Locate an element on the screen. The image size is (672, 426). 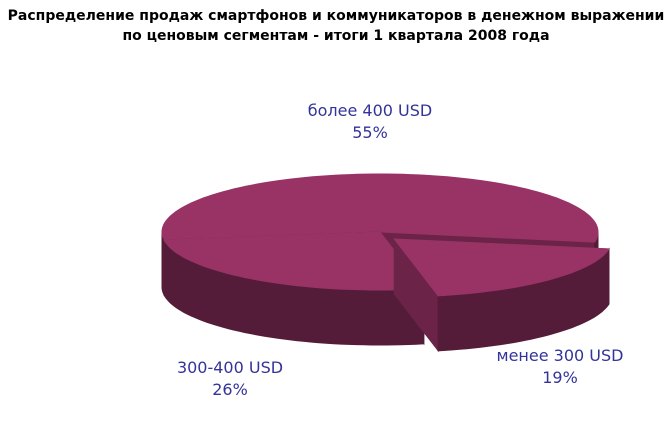
value-label: 26% is located at coordinates (230, 389).